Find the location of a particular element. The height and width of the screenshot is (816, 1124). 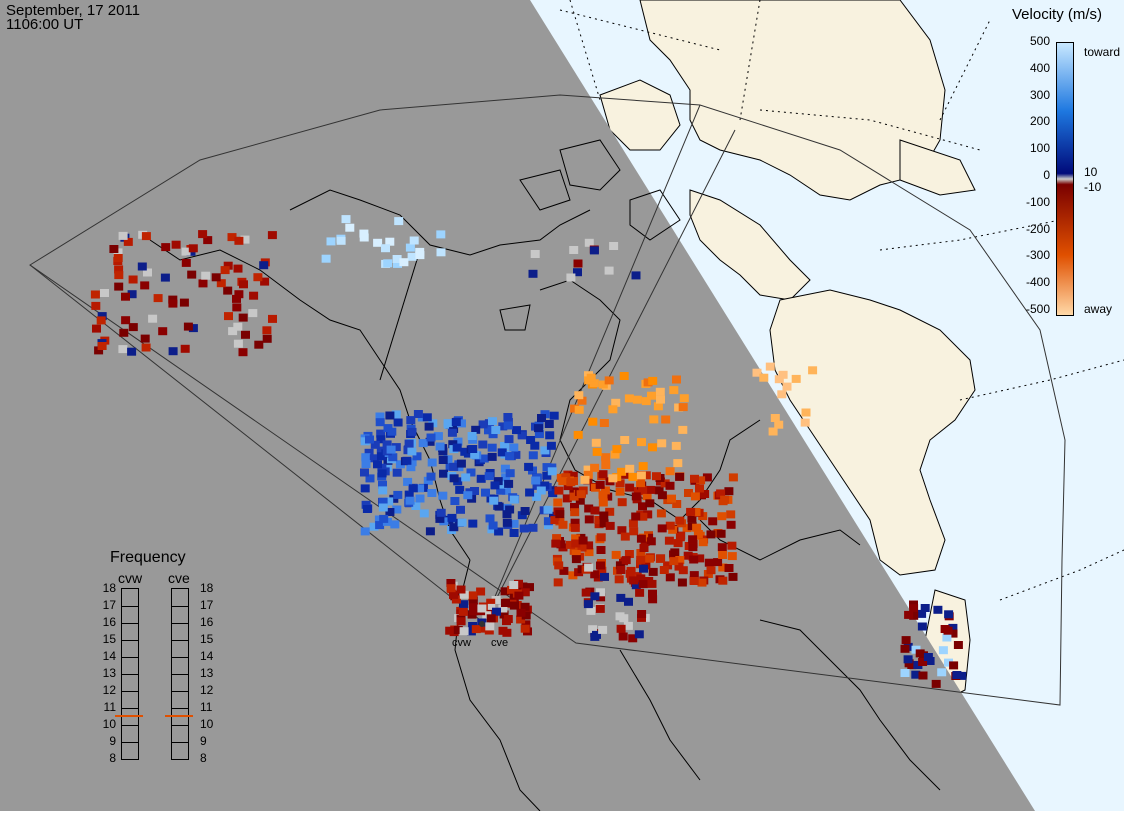

frequency-scale-label: 16 is located at coordinates (207, 622).